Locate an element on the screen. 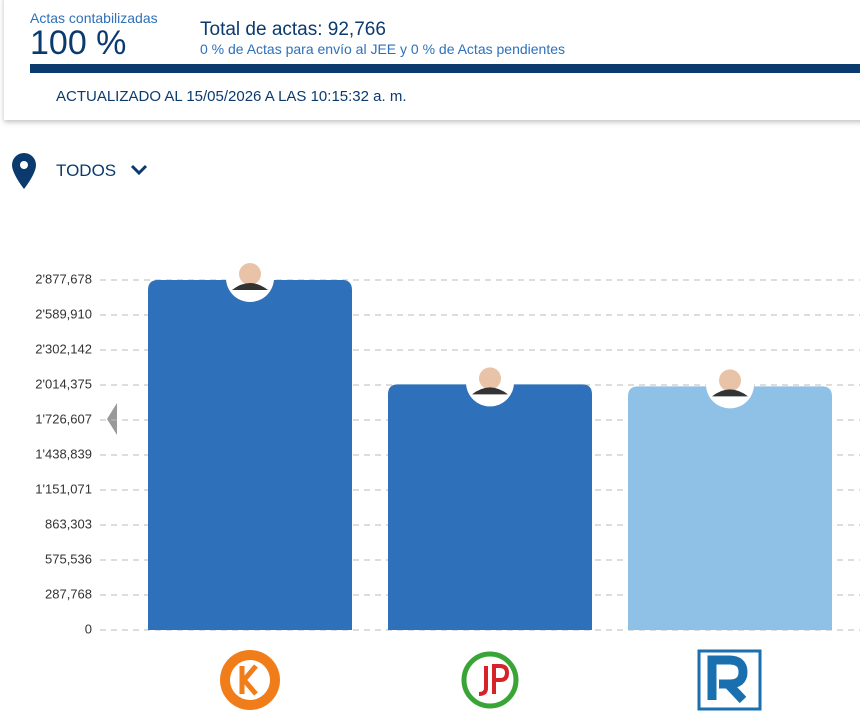  progress-bar is located at coordinates (445, 68).